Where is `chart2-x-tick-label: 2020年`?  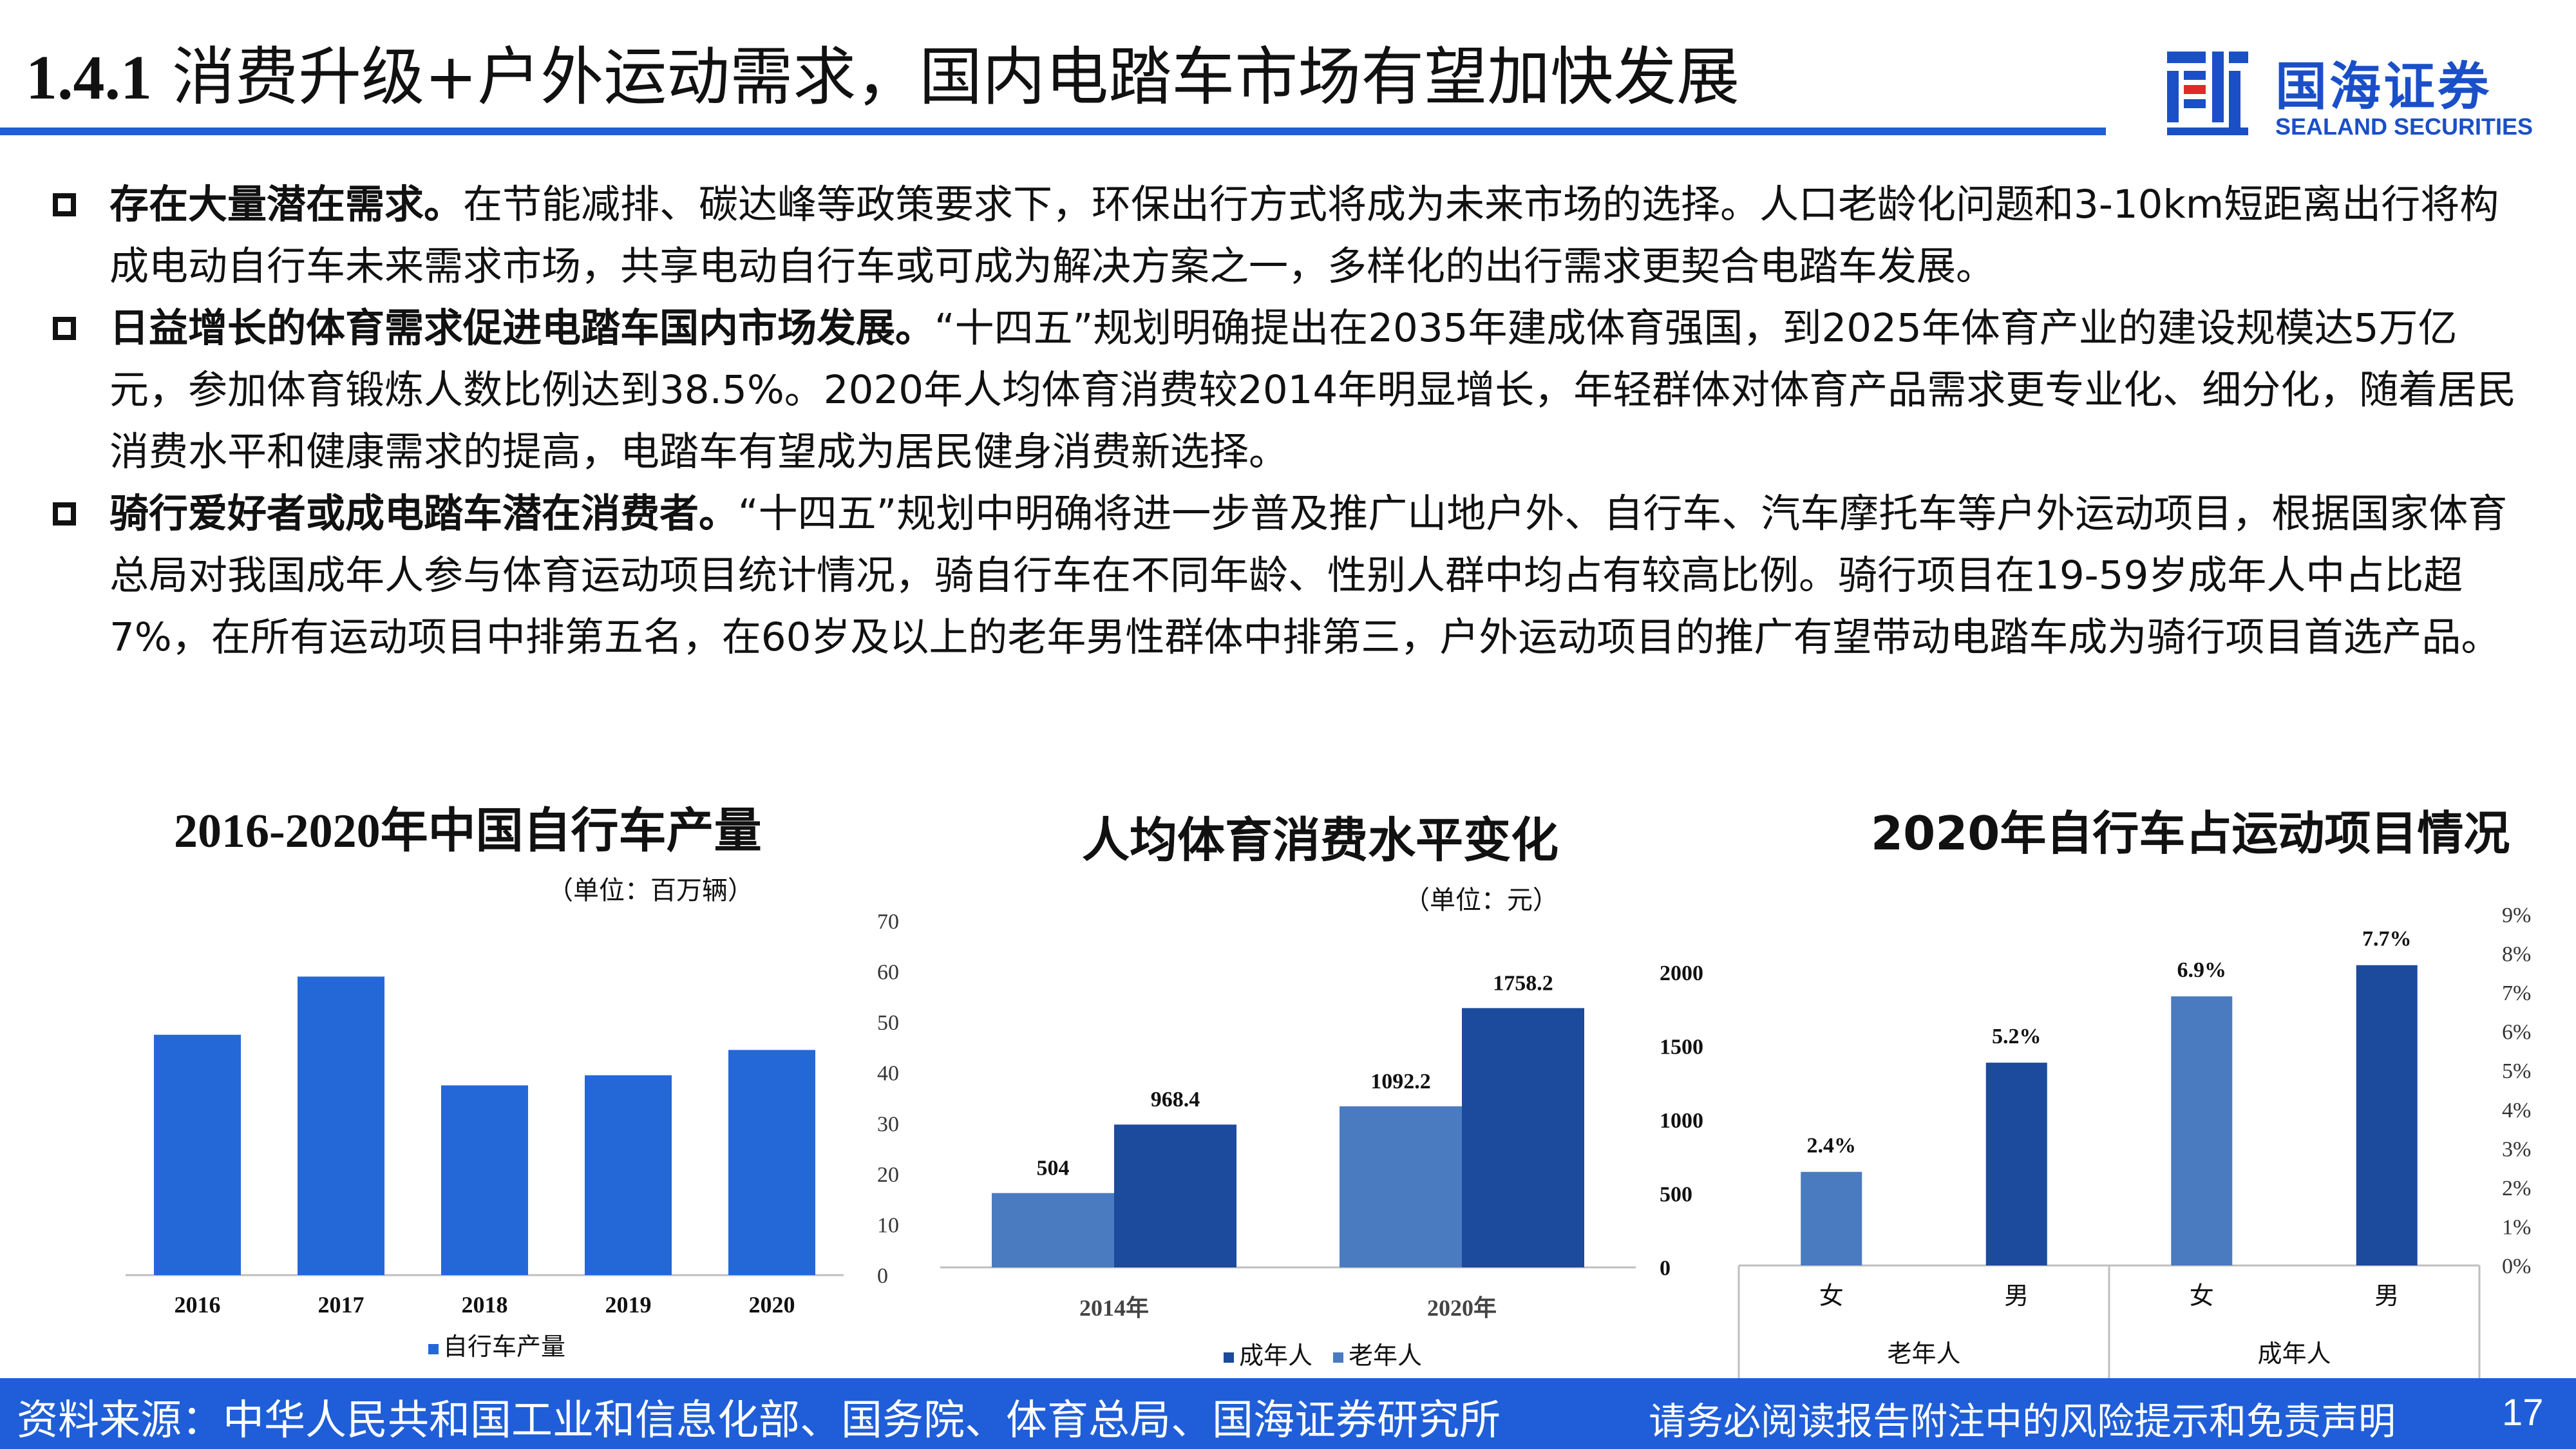
chart2-x-tick-label: 2020年 is located at coordinates (1462, 1308).